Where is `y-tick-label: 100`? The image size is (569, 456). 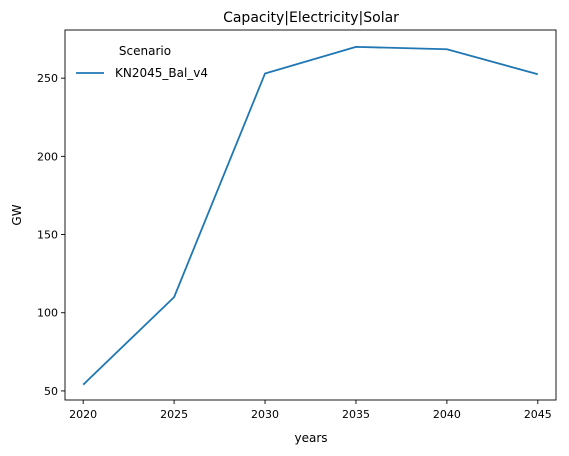
y-tick-label: 100 is located at coordinates (47, 313).